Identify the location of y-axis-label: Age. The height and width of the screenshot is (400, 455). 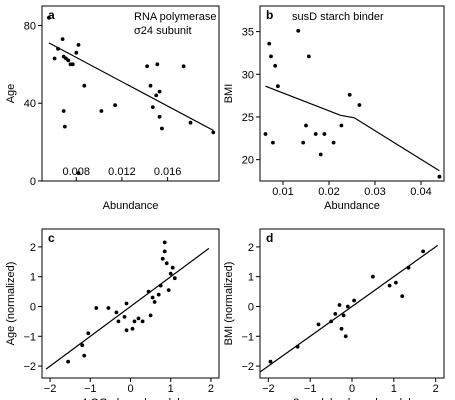
(11, 94).